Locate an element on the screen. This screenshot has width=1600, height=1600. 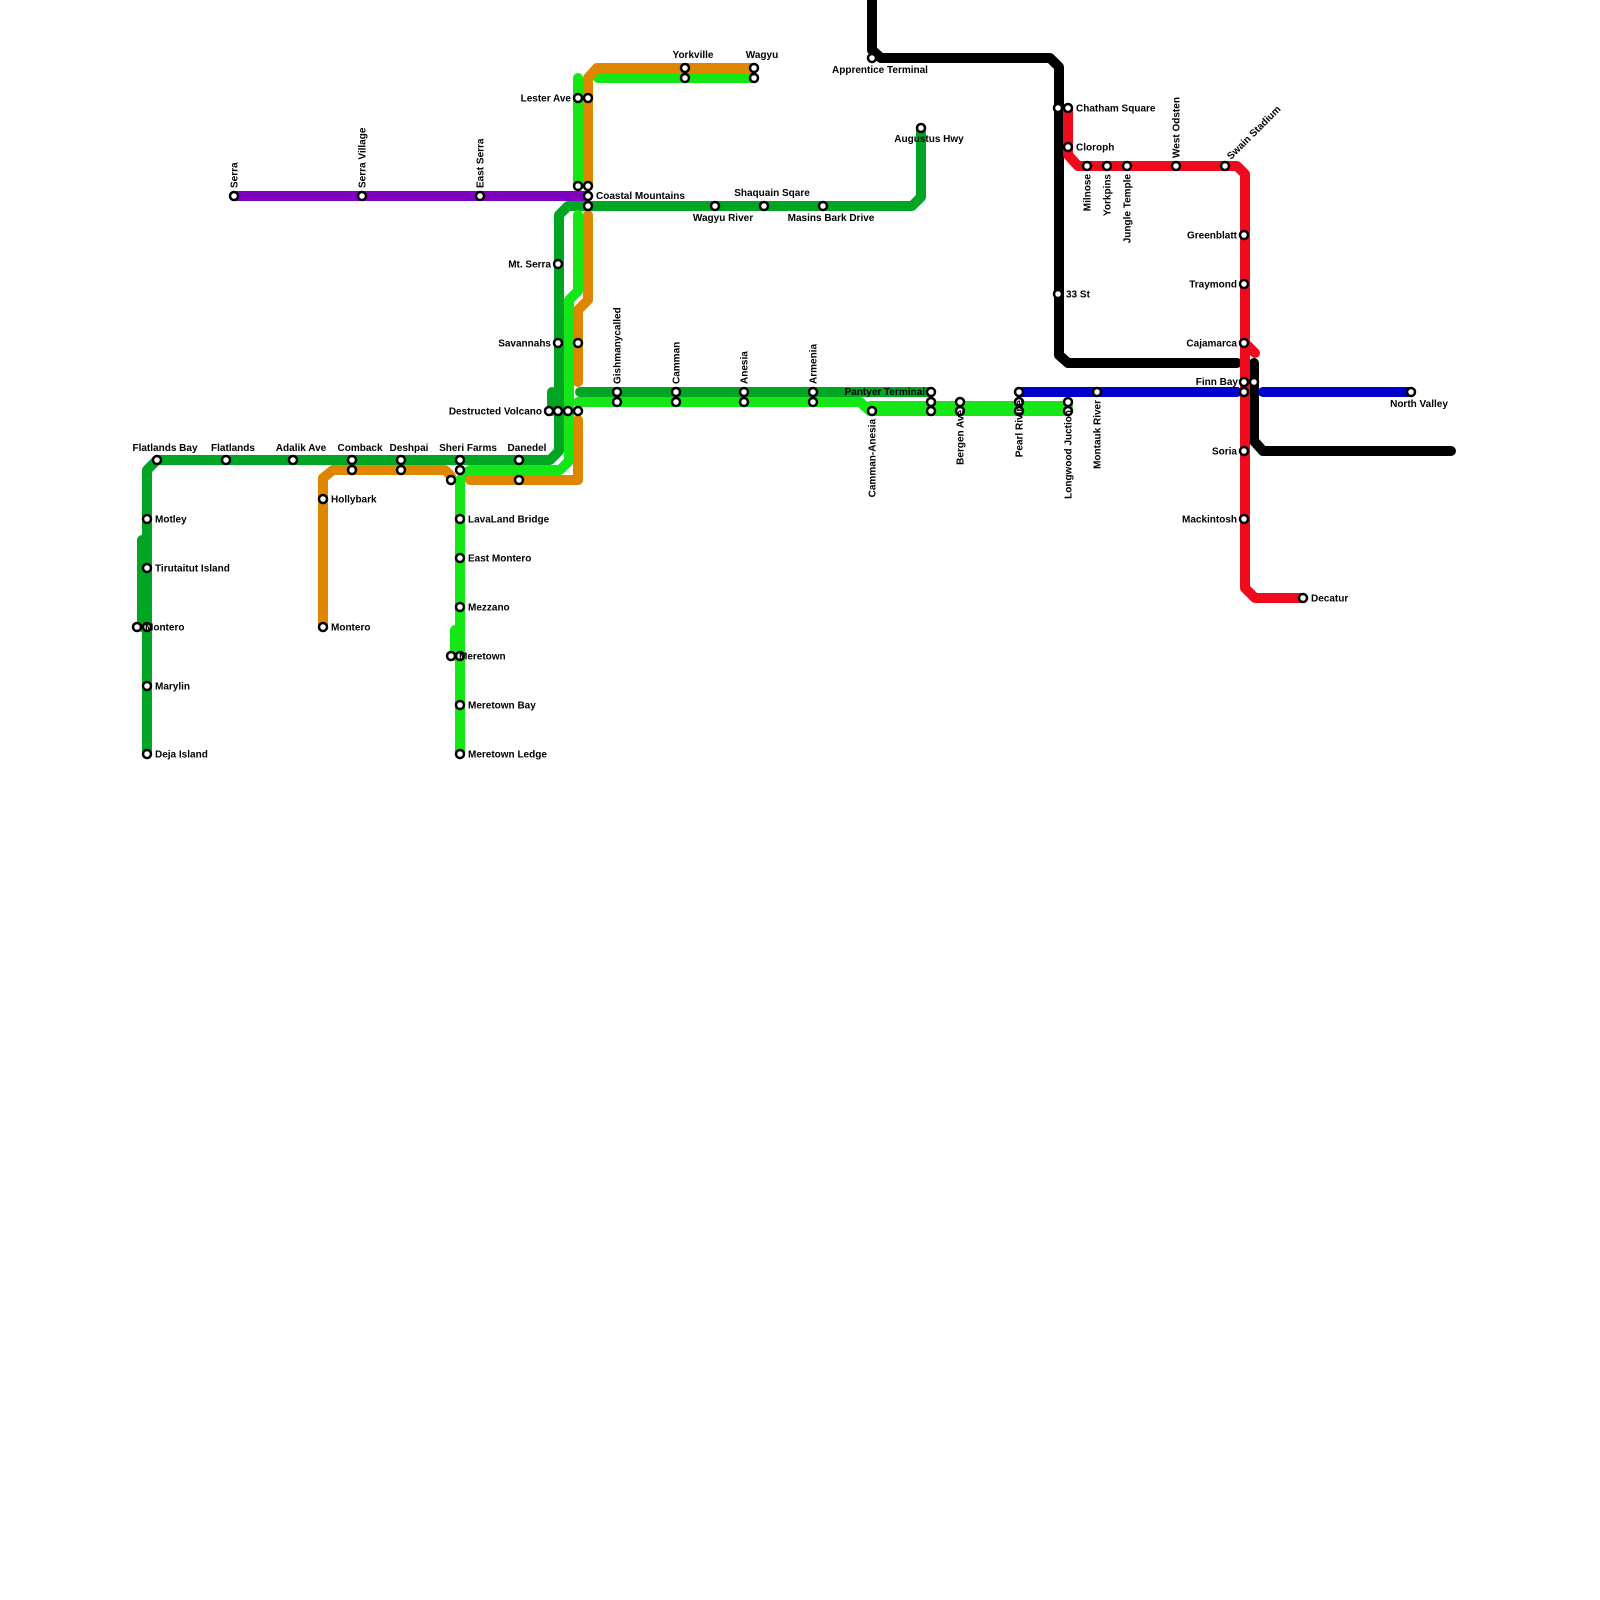
station-pantyer-terminal: Pantyer Terminal is located at coordinates (891, 401).